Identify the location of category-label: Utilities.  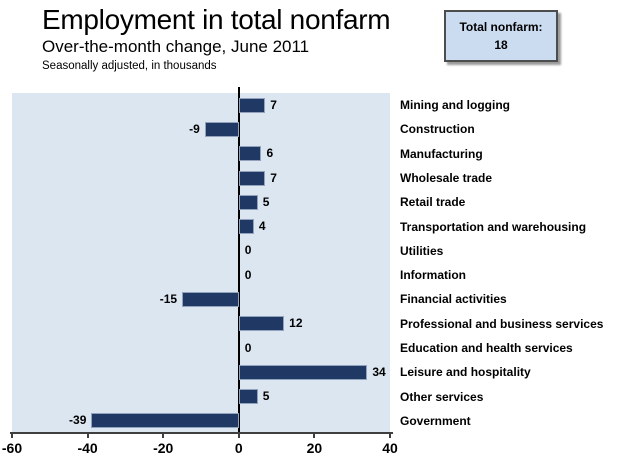
(422, 250).